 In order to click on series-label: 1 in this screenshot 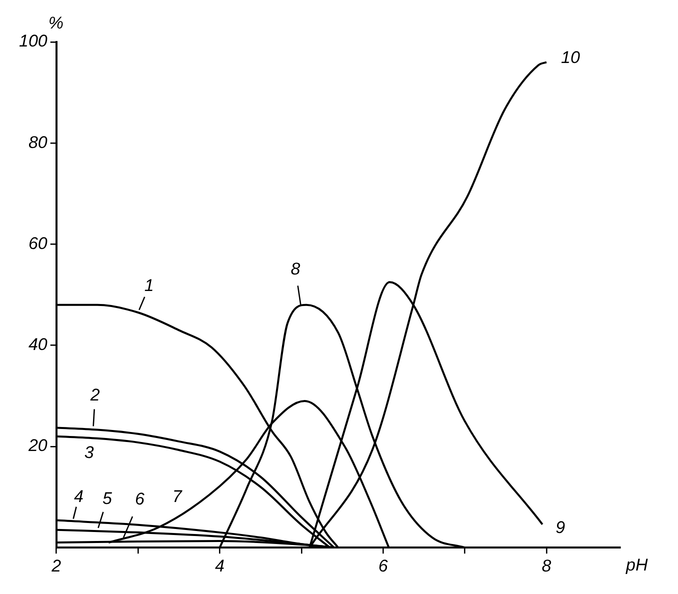, I will do `click(149, 286)`.